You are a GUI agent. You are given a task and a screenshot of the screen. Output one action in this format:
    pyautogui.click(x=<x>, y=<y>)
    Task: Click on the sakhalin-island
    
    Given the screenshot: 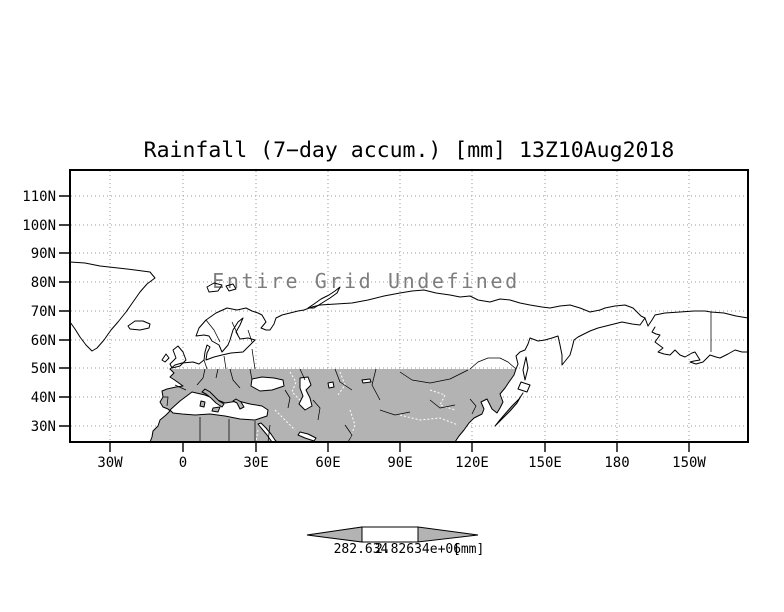 What is the action you would take?
    pyautogui.click(x=525, y=368)
    